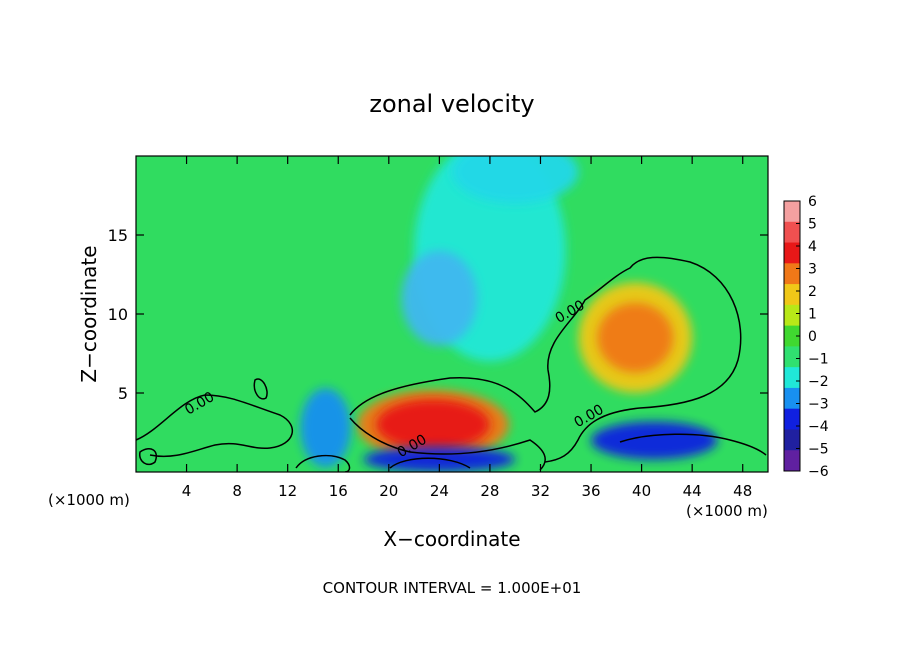 This screenshot has width=904, height=654. Describe the element at coordinates (742, 491) in the screenshot. I see `x-tick-label-11: 48` at that location.